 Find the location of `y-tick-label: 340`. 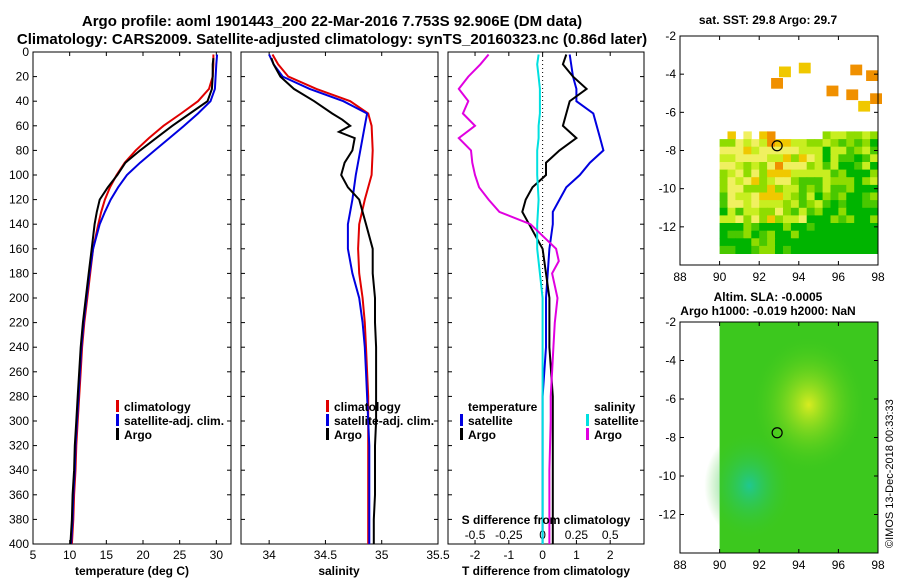

y-tick-label: 340 is located at coordinates (19, 470).